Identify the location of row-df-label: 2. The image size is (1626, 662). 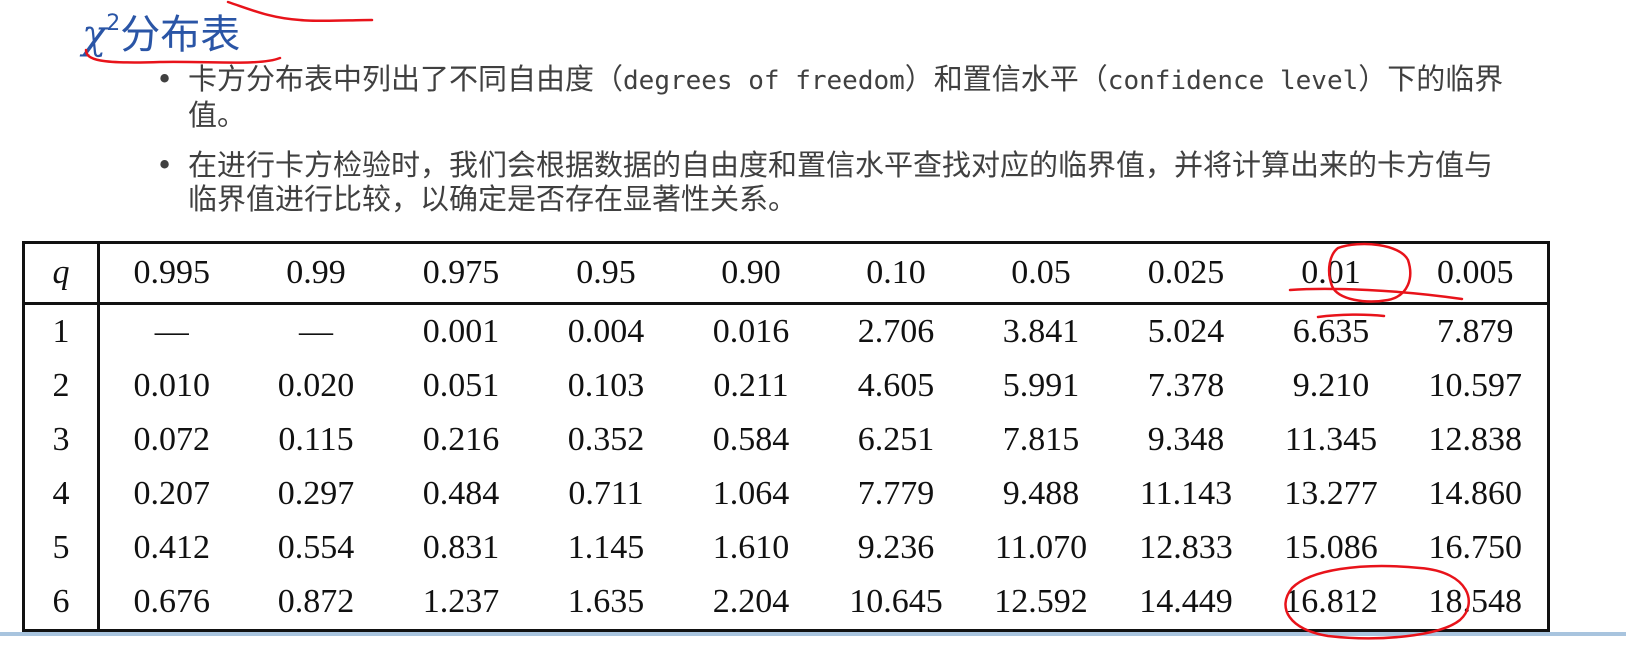
(61, 386).